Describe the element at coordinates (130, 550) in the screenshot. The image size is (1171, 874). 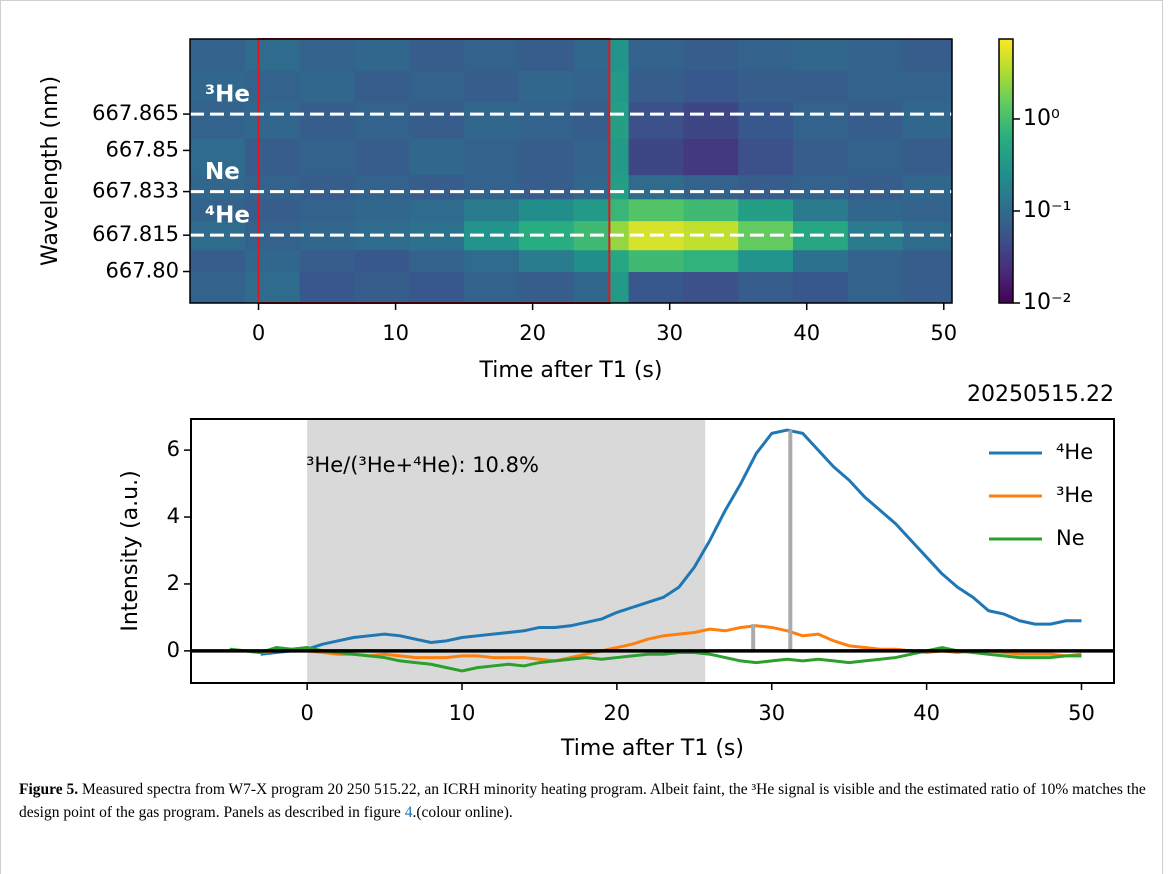
I see `y-axis-label: Intensity (a.u.)` at that location.